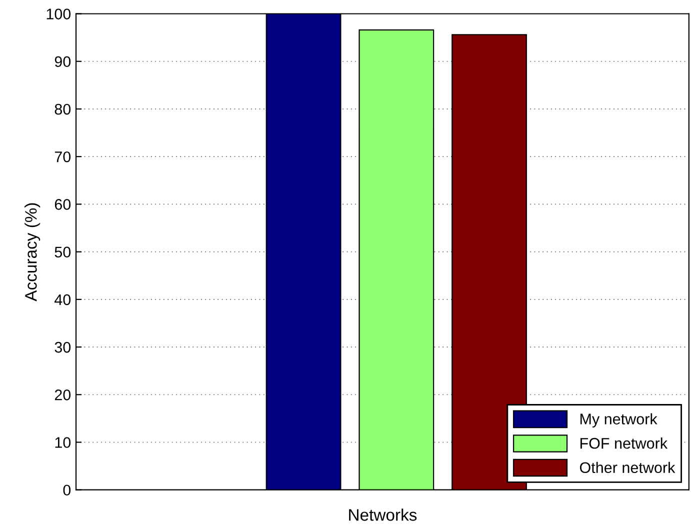  What do you see at coordinates (62, 252) in the screenshot?
I see `y-tick-label: 50` at bounding box center [62, 252].